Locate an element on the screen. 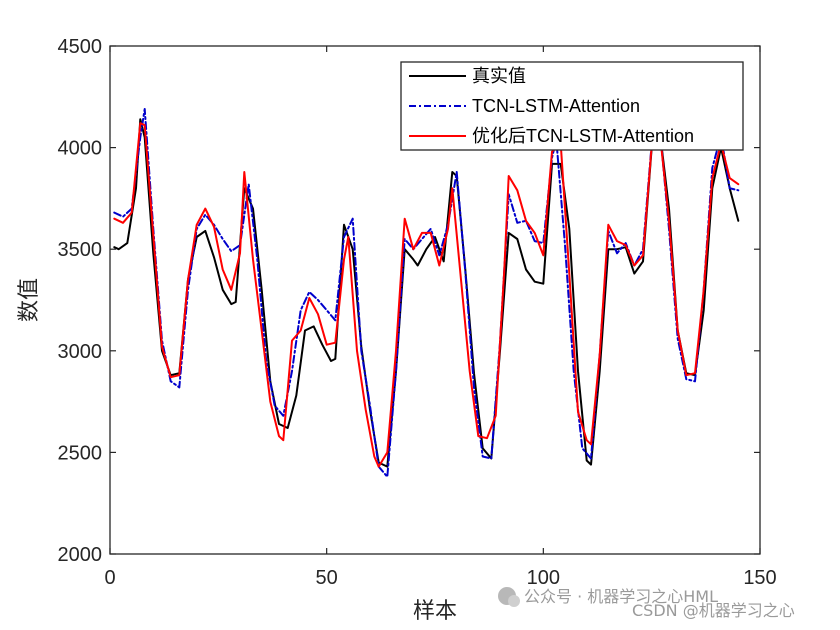  x-tick-label: 0 is located at coordinates (109, 578).